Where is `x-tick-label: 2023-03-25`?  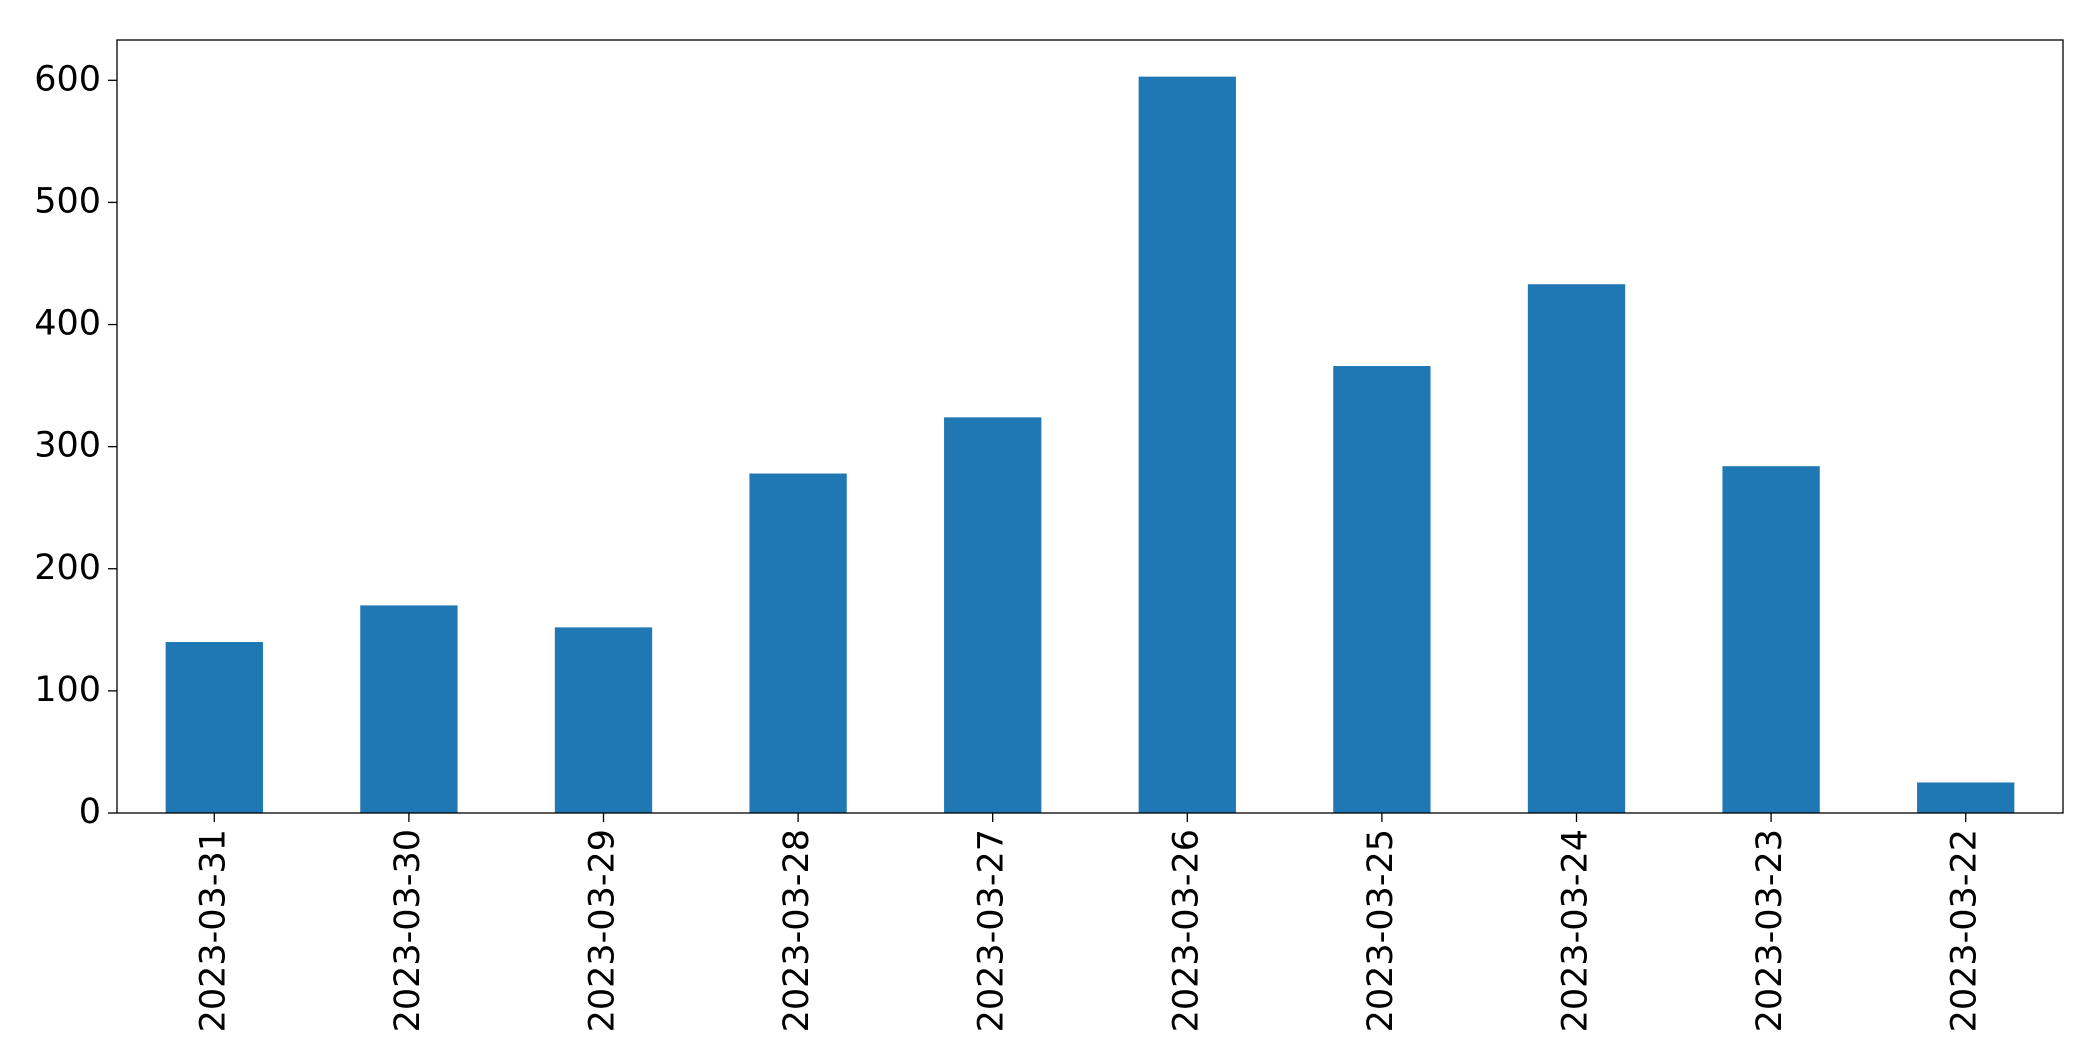
x-tick-label: 2023-03-25 is located at coordinates (1381, 930).